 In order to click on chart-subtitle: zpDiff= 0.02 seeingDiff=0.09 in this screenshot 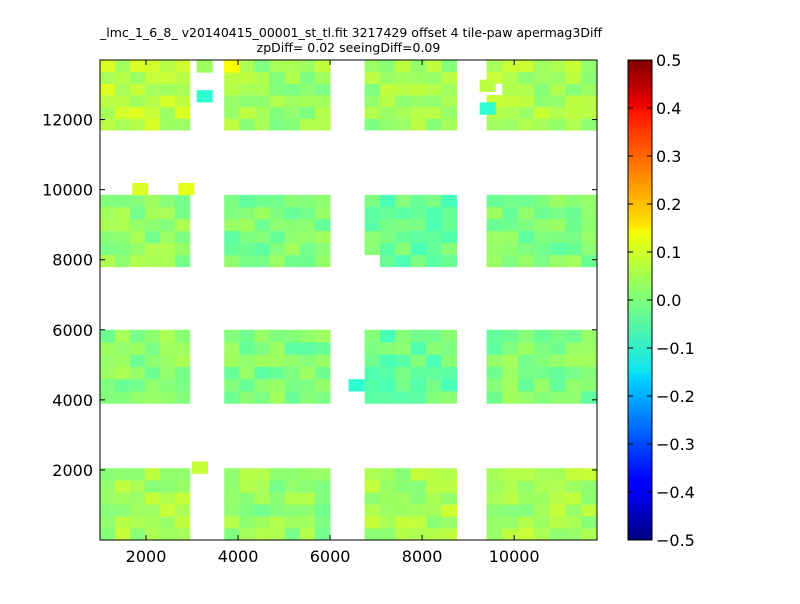, I will do `click(348, 47)`.